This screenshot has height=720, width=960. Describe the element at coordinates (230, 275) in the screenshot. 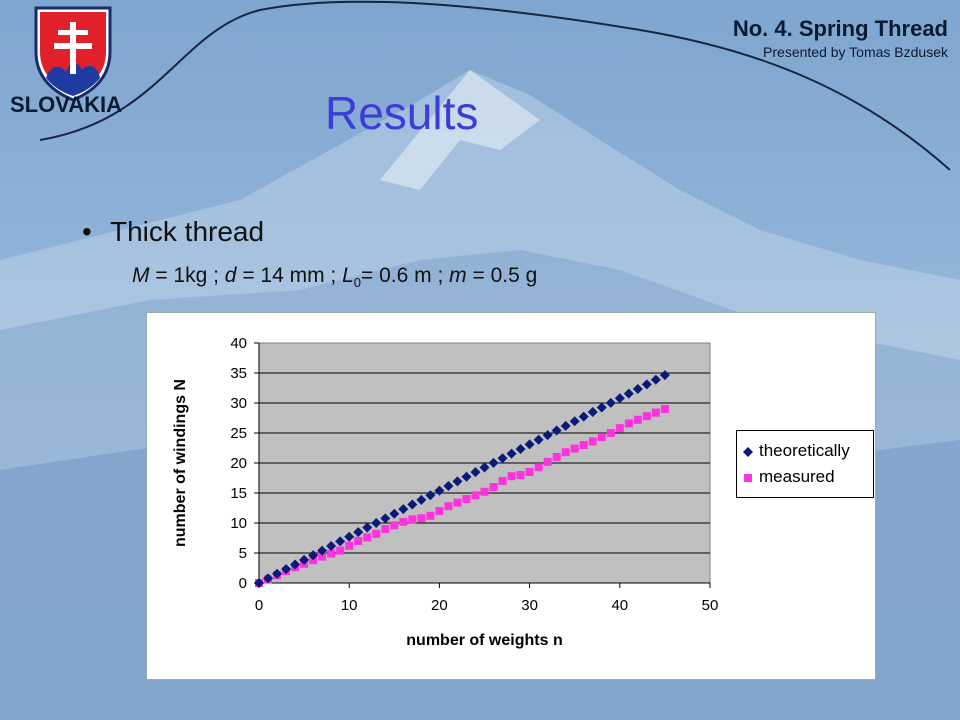

I see `param-d-label: d` at that location.